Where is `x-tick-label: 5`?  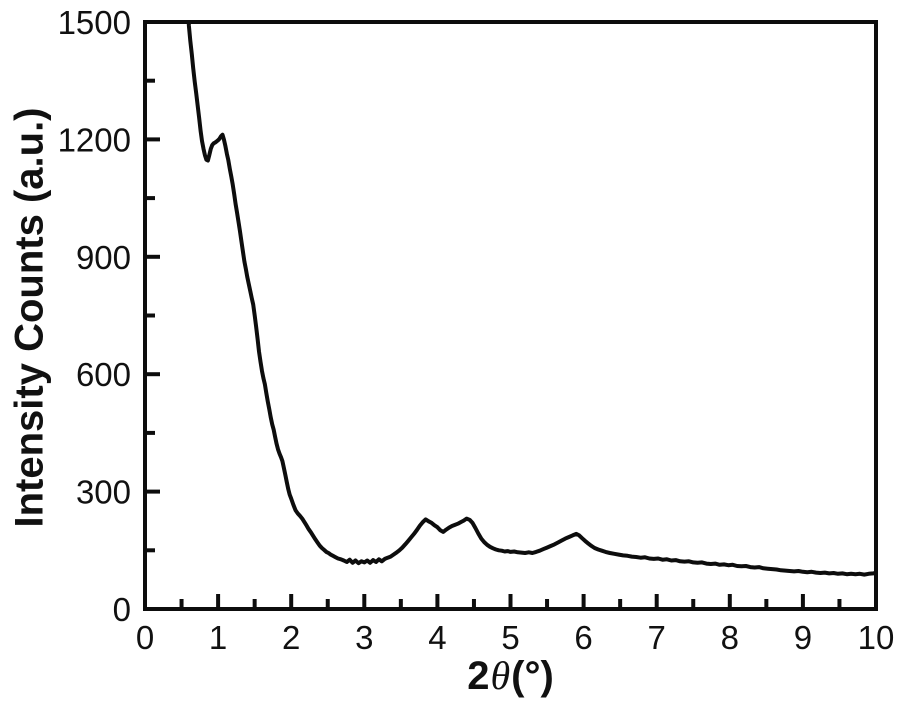
x-tick-label: 5 is located at coordinates (510, 637).